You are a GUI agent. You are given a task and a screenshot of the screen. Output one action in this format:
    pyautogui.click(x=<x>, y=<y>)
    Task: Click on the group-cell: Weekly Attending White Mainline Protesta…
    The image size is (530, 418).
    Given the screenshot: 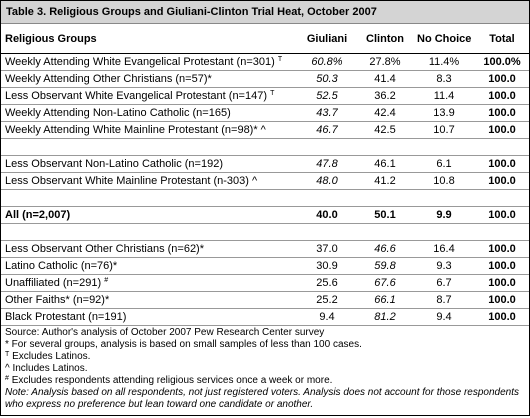 What is the action you would take?
    pyautogui.click(x=149, y=130)
    